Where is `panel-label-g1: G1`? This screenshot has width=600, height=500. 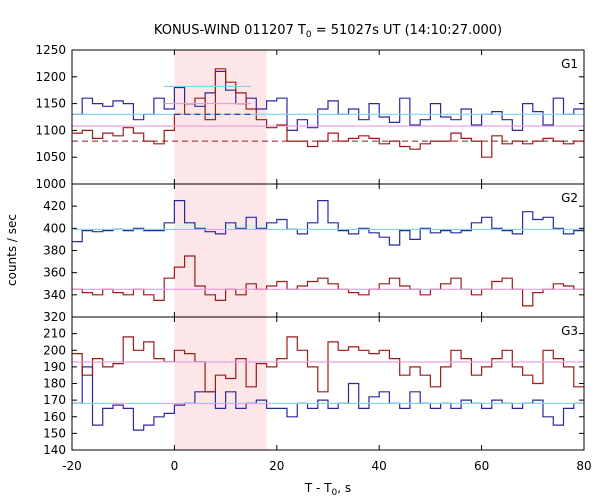 panel-label-g1: G1 is located at coordinates (569, 64).